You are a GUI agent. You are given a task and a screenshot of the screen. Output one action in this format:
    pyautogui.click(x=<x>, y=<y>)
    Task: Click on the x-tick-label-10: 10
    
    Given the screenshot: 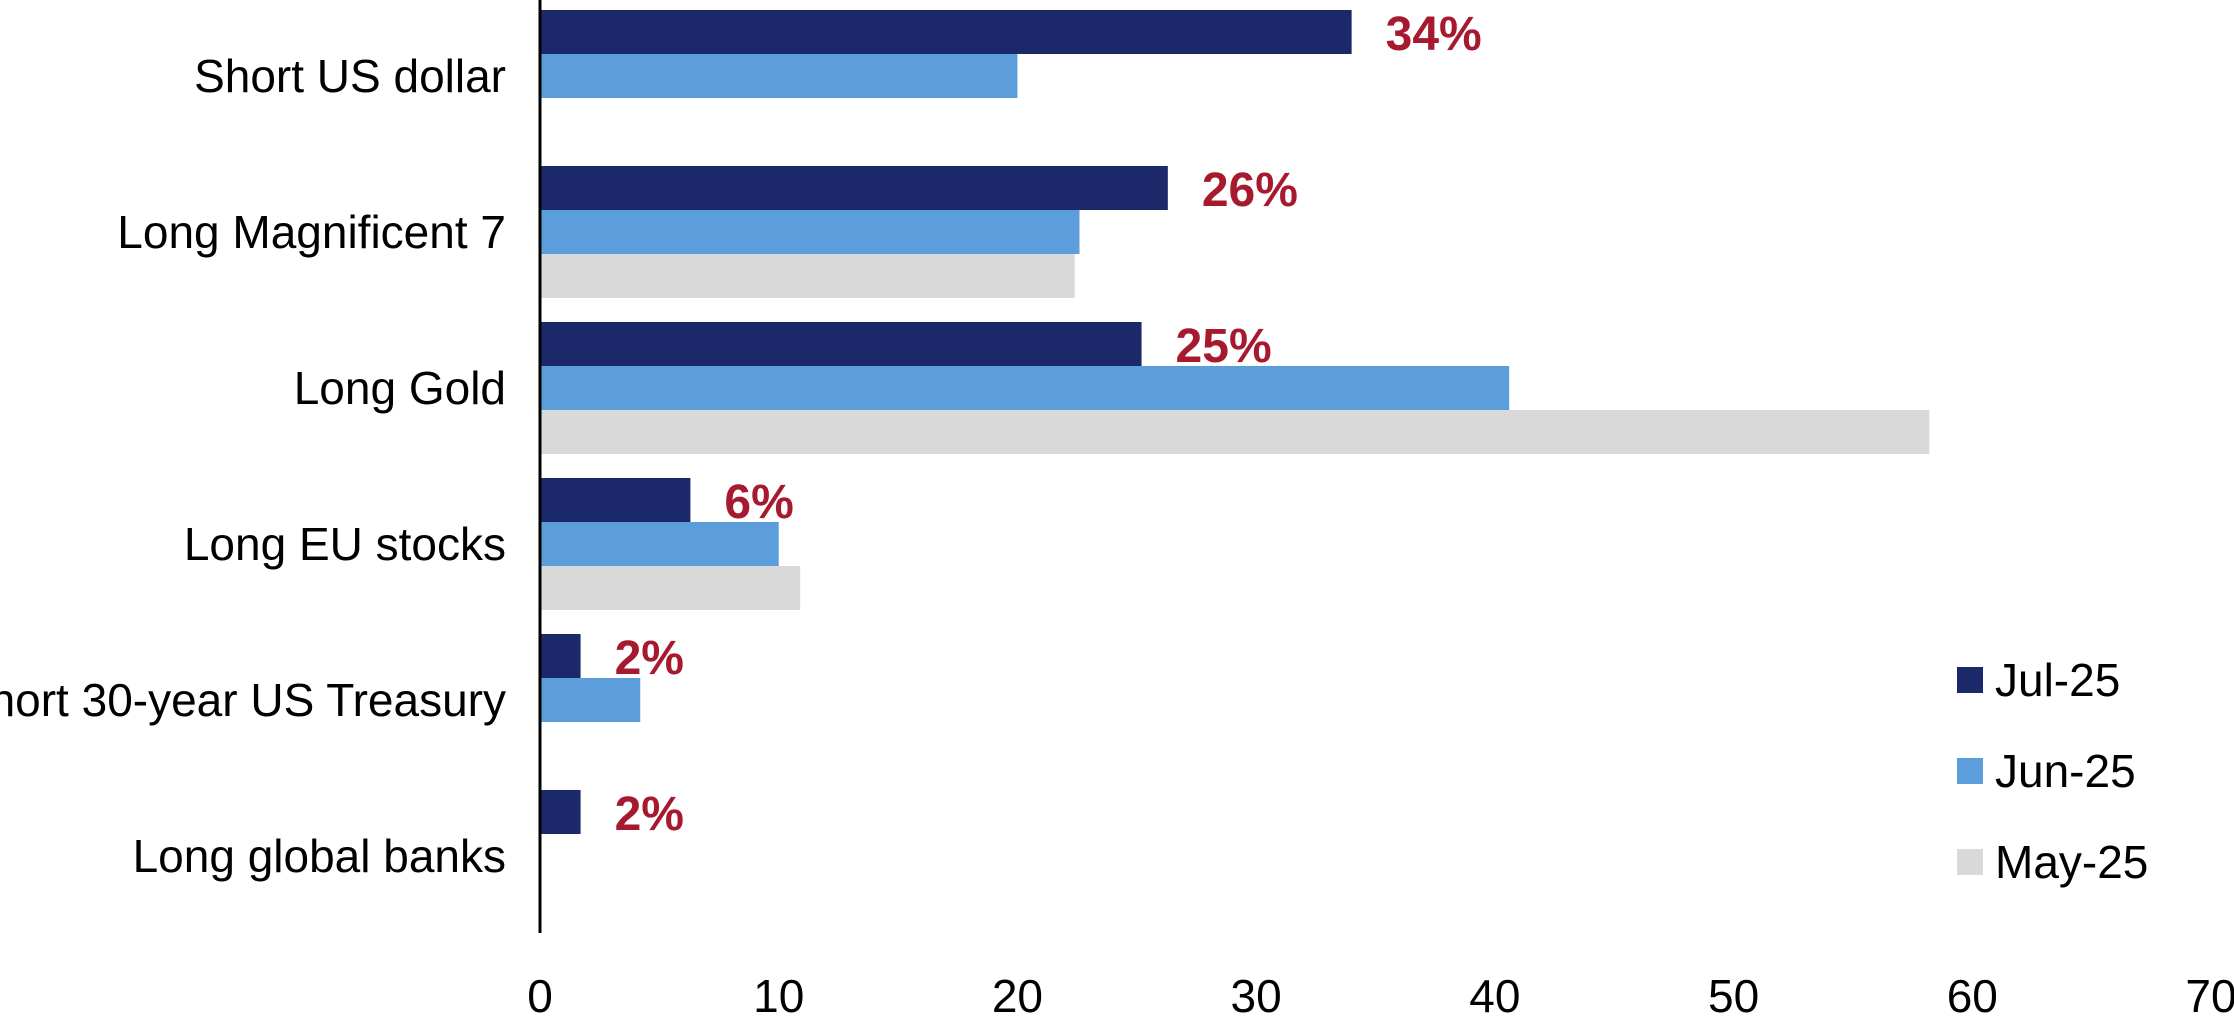 What is the action you would take?
    pyautogui.click(x=778, y=996)
    